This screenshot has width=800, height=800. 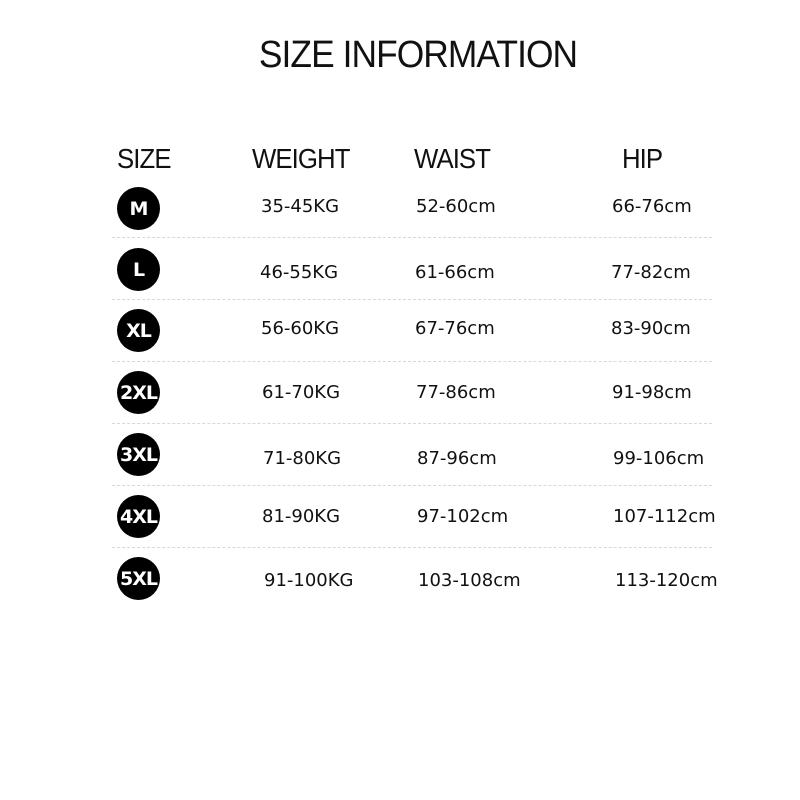 What do you see at coordinates (301, 158) in the screenshot?
I see `header-weight: WEIGHT` at bounding box center [301, 158].